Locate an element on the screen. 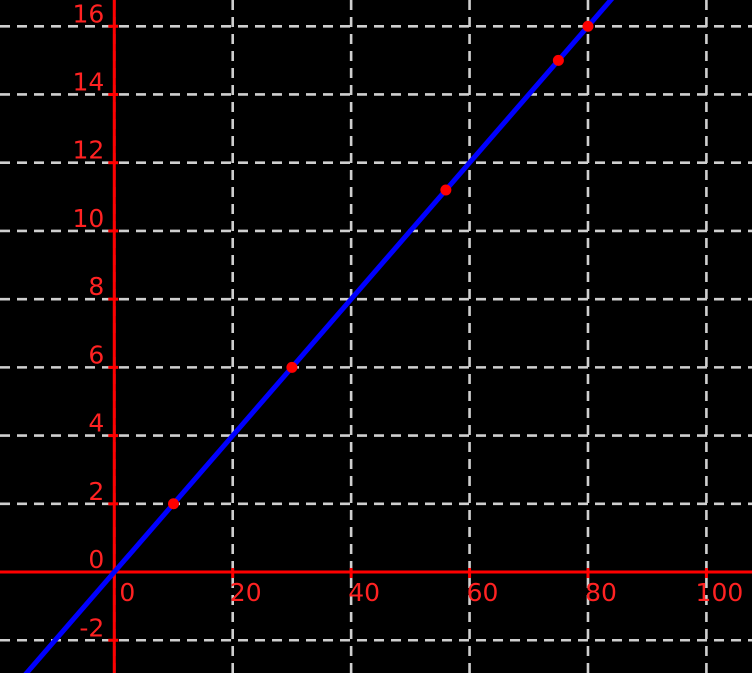  x-tick-label: 60 is located at coordinates (483, 592).